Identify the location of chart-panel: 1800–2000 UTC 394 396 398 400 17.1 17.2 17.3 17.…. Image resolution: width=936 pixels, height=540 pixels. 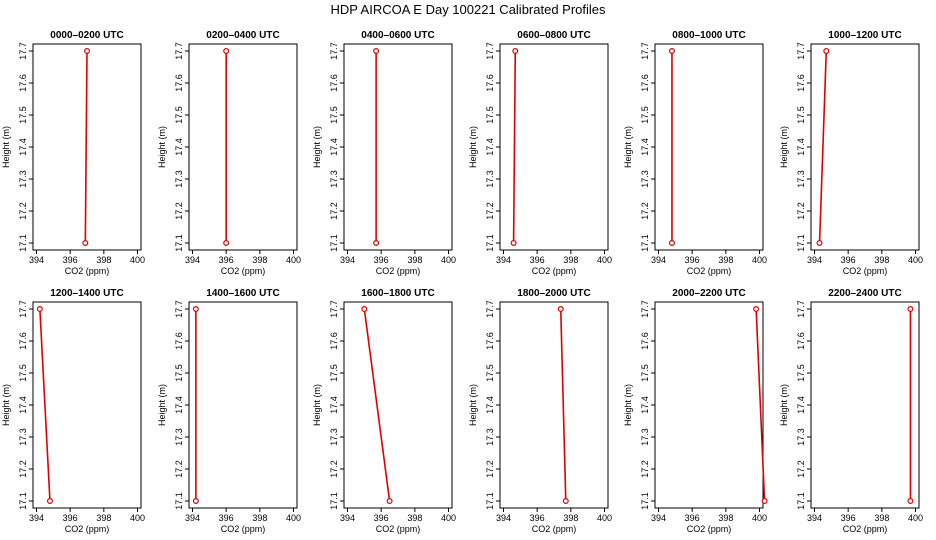
(540, 411).